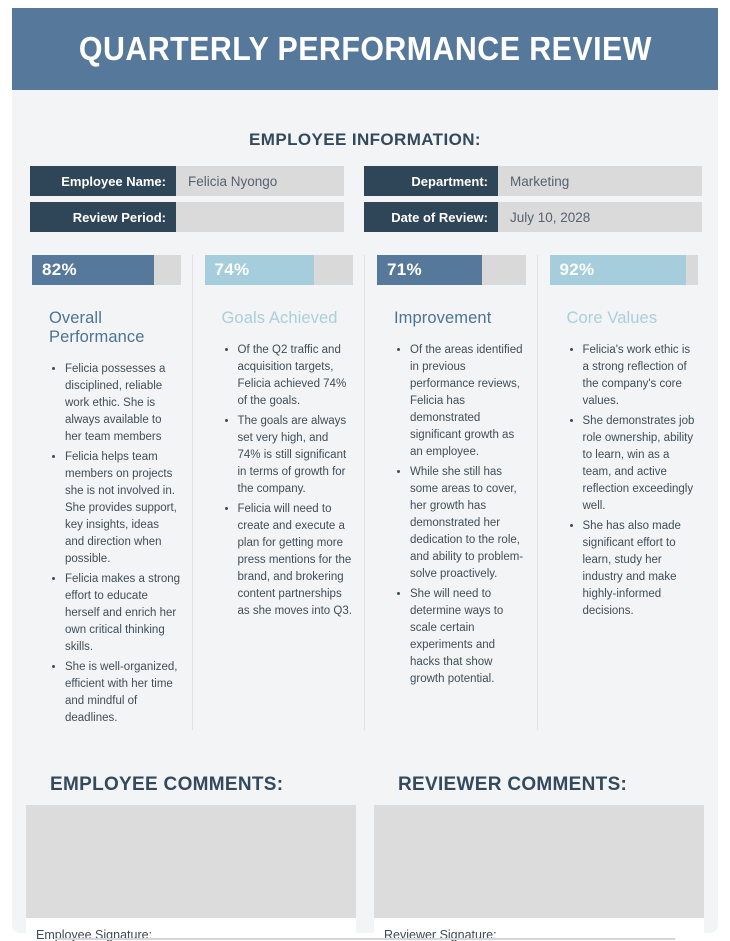 Image resolution: width=730 pixels, height=941 pixels. Describe the element at coordinates (103, 217) in the screenshot. I see `review-period-label: Review Period:` at that location.